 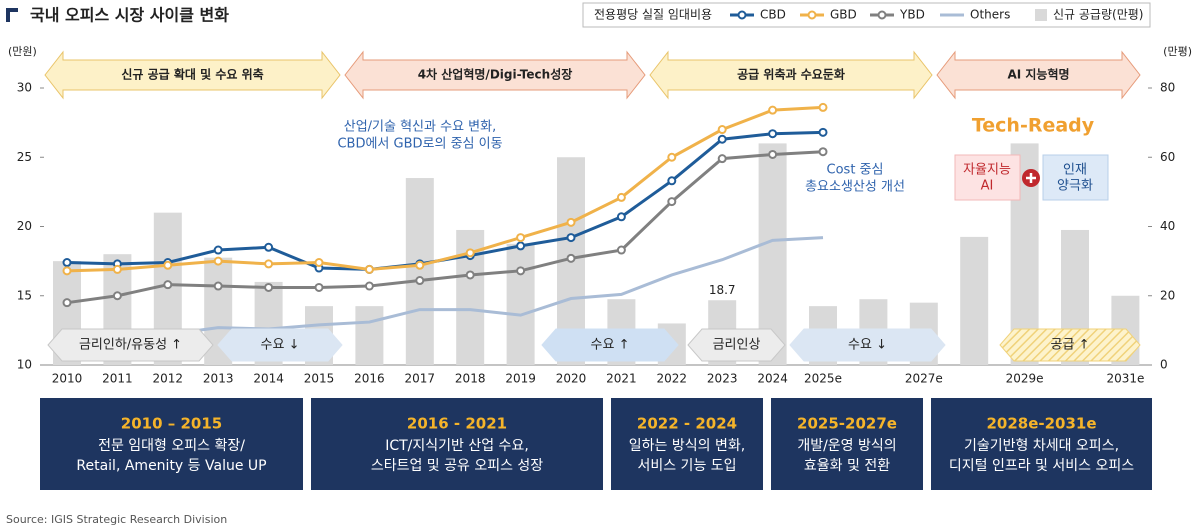 I want to click on callout: 총요소생산성 개선, so click(x=855, y=187).